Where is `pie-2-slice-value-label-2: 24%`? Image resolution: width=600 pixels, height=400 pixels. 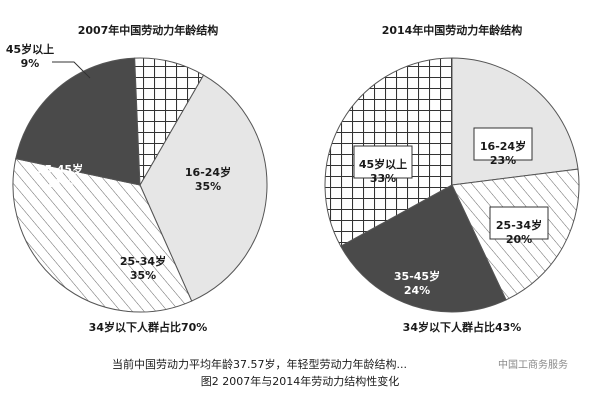 pie-2-slice-value-label-2: 24% is located at coordinates (417, 290).